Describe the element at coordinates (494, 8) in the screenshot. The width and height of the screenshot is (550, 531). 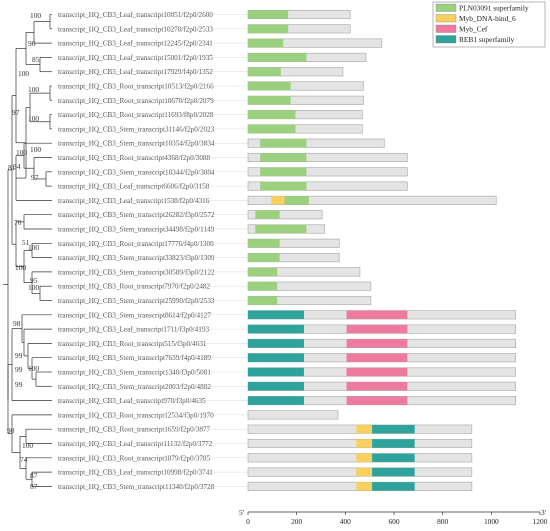
I see `legend-label: PLN03091 superfamily` at that location.